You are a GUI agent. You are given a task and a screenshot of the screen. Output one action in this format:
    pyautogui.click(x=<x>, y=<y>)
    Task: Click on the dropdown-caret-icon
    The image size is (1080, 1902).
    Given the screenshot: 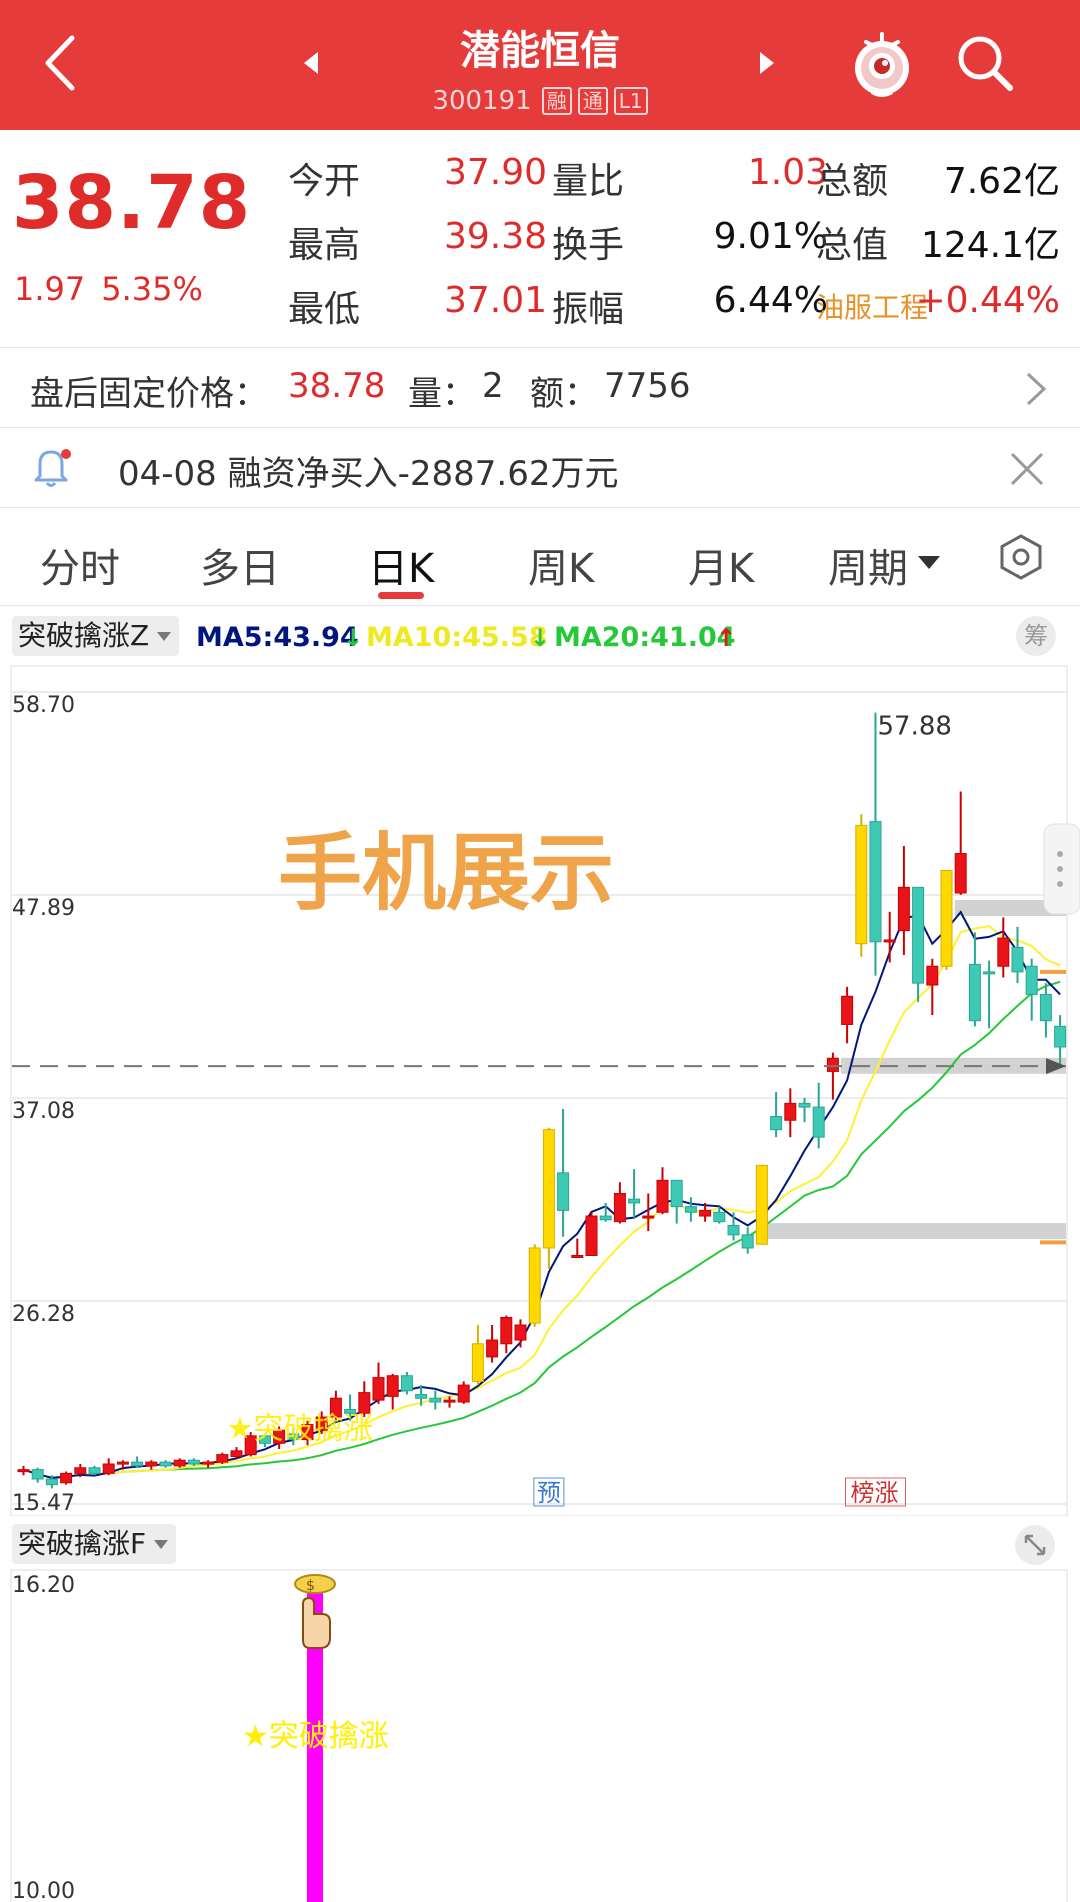 What is the action you would take?
    pyautogui.click(x=929, y=562)
    